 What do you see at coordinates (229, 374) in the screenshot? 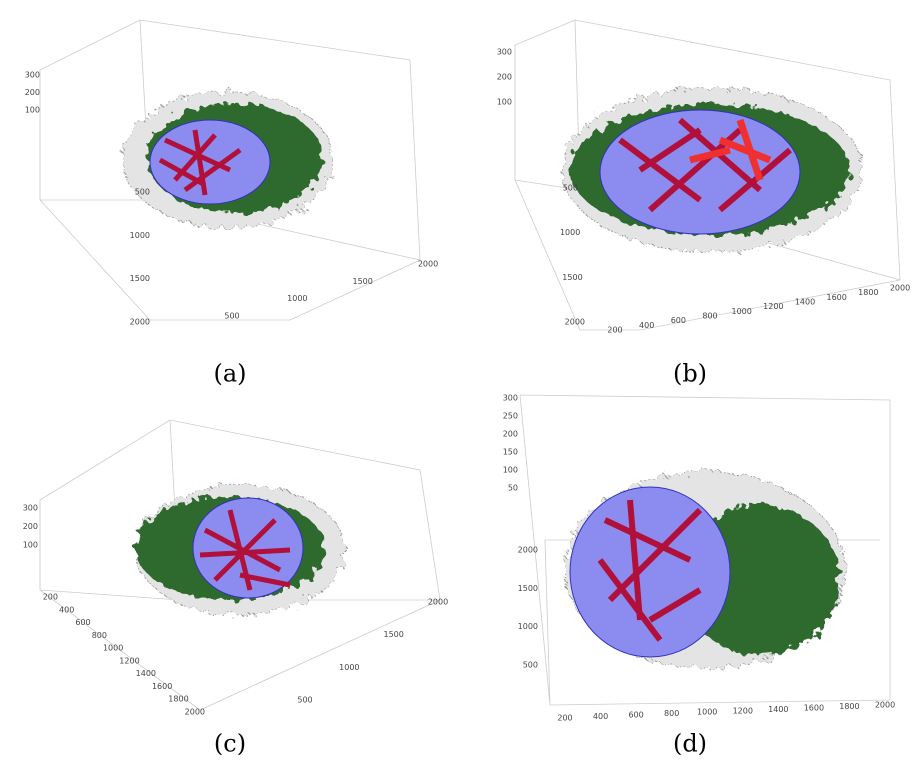
I see `caption: (a)` at bounding box center [229, 374].